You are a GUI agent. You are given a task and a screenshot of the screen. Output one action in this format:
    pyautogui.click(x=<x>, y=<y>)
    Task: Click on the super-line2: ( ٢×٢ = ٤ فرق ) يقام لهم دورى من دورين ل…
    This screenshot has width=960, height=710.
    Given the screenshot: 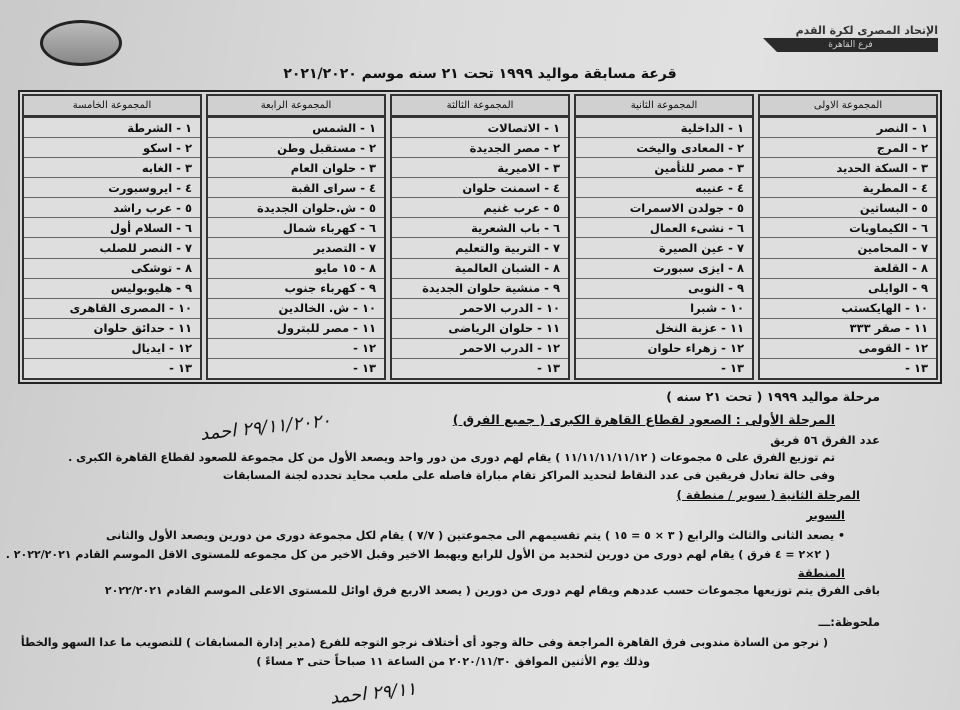 What is the action you would take?
    pyautogui.click(x=417, y=554)
    